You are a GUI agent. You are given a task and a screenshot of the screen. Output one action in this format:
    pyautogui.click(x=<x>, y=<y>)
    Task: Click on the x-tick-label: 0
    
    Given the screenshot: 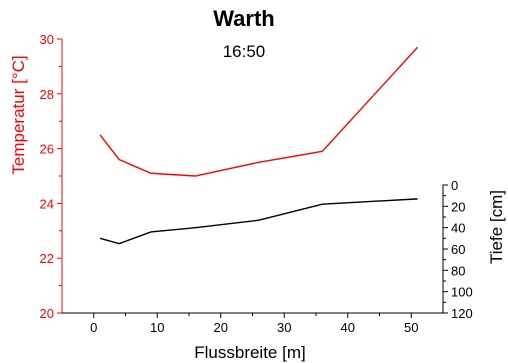 What is the action you would take?
    pyautogui.click(x=93, y=327)
    